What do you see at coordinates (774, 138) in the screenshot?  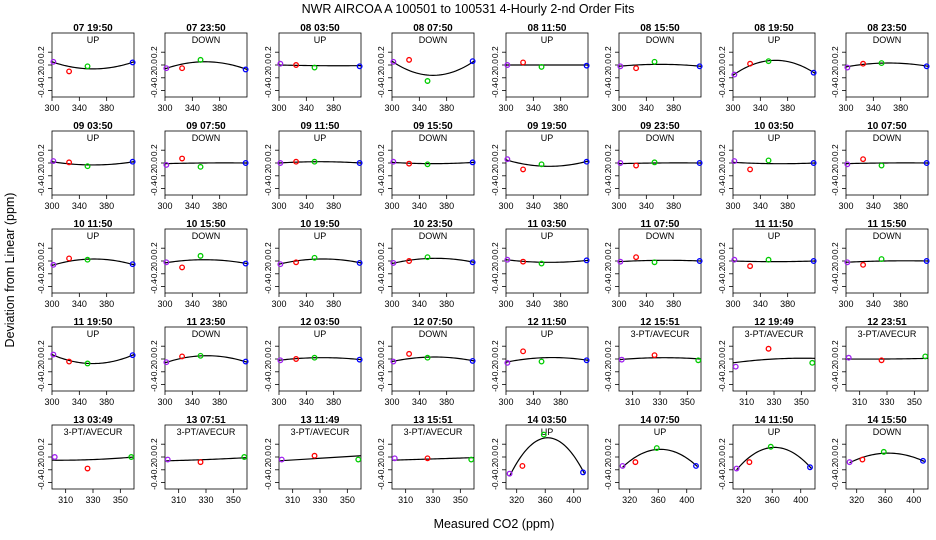 I see `panel-mode: UP` at bounding box center [774, 138].